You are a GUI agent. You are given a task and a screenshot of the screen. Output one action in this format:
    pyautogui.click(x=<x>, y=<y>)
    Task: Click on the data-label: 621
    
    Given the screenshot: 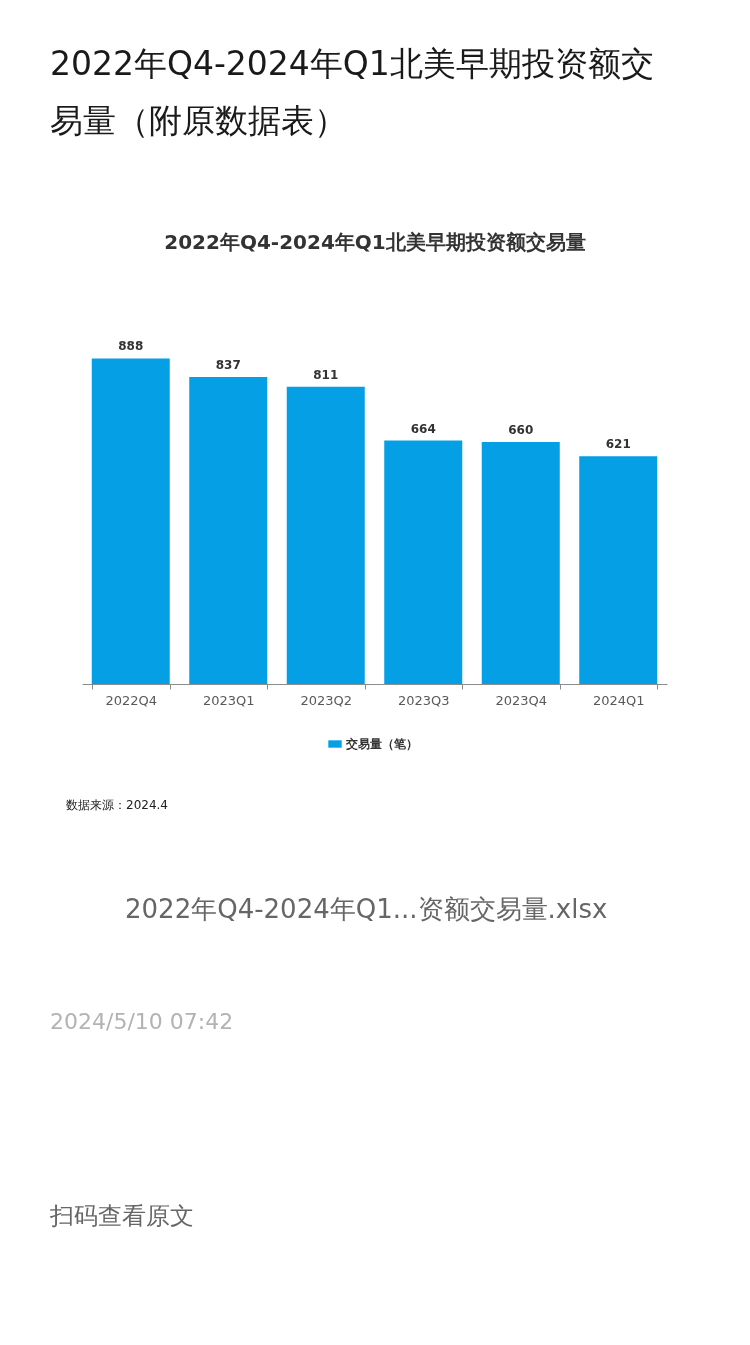 What is the action you would take?
    pyautogui.click(x=618, y=444)
    